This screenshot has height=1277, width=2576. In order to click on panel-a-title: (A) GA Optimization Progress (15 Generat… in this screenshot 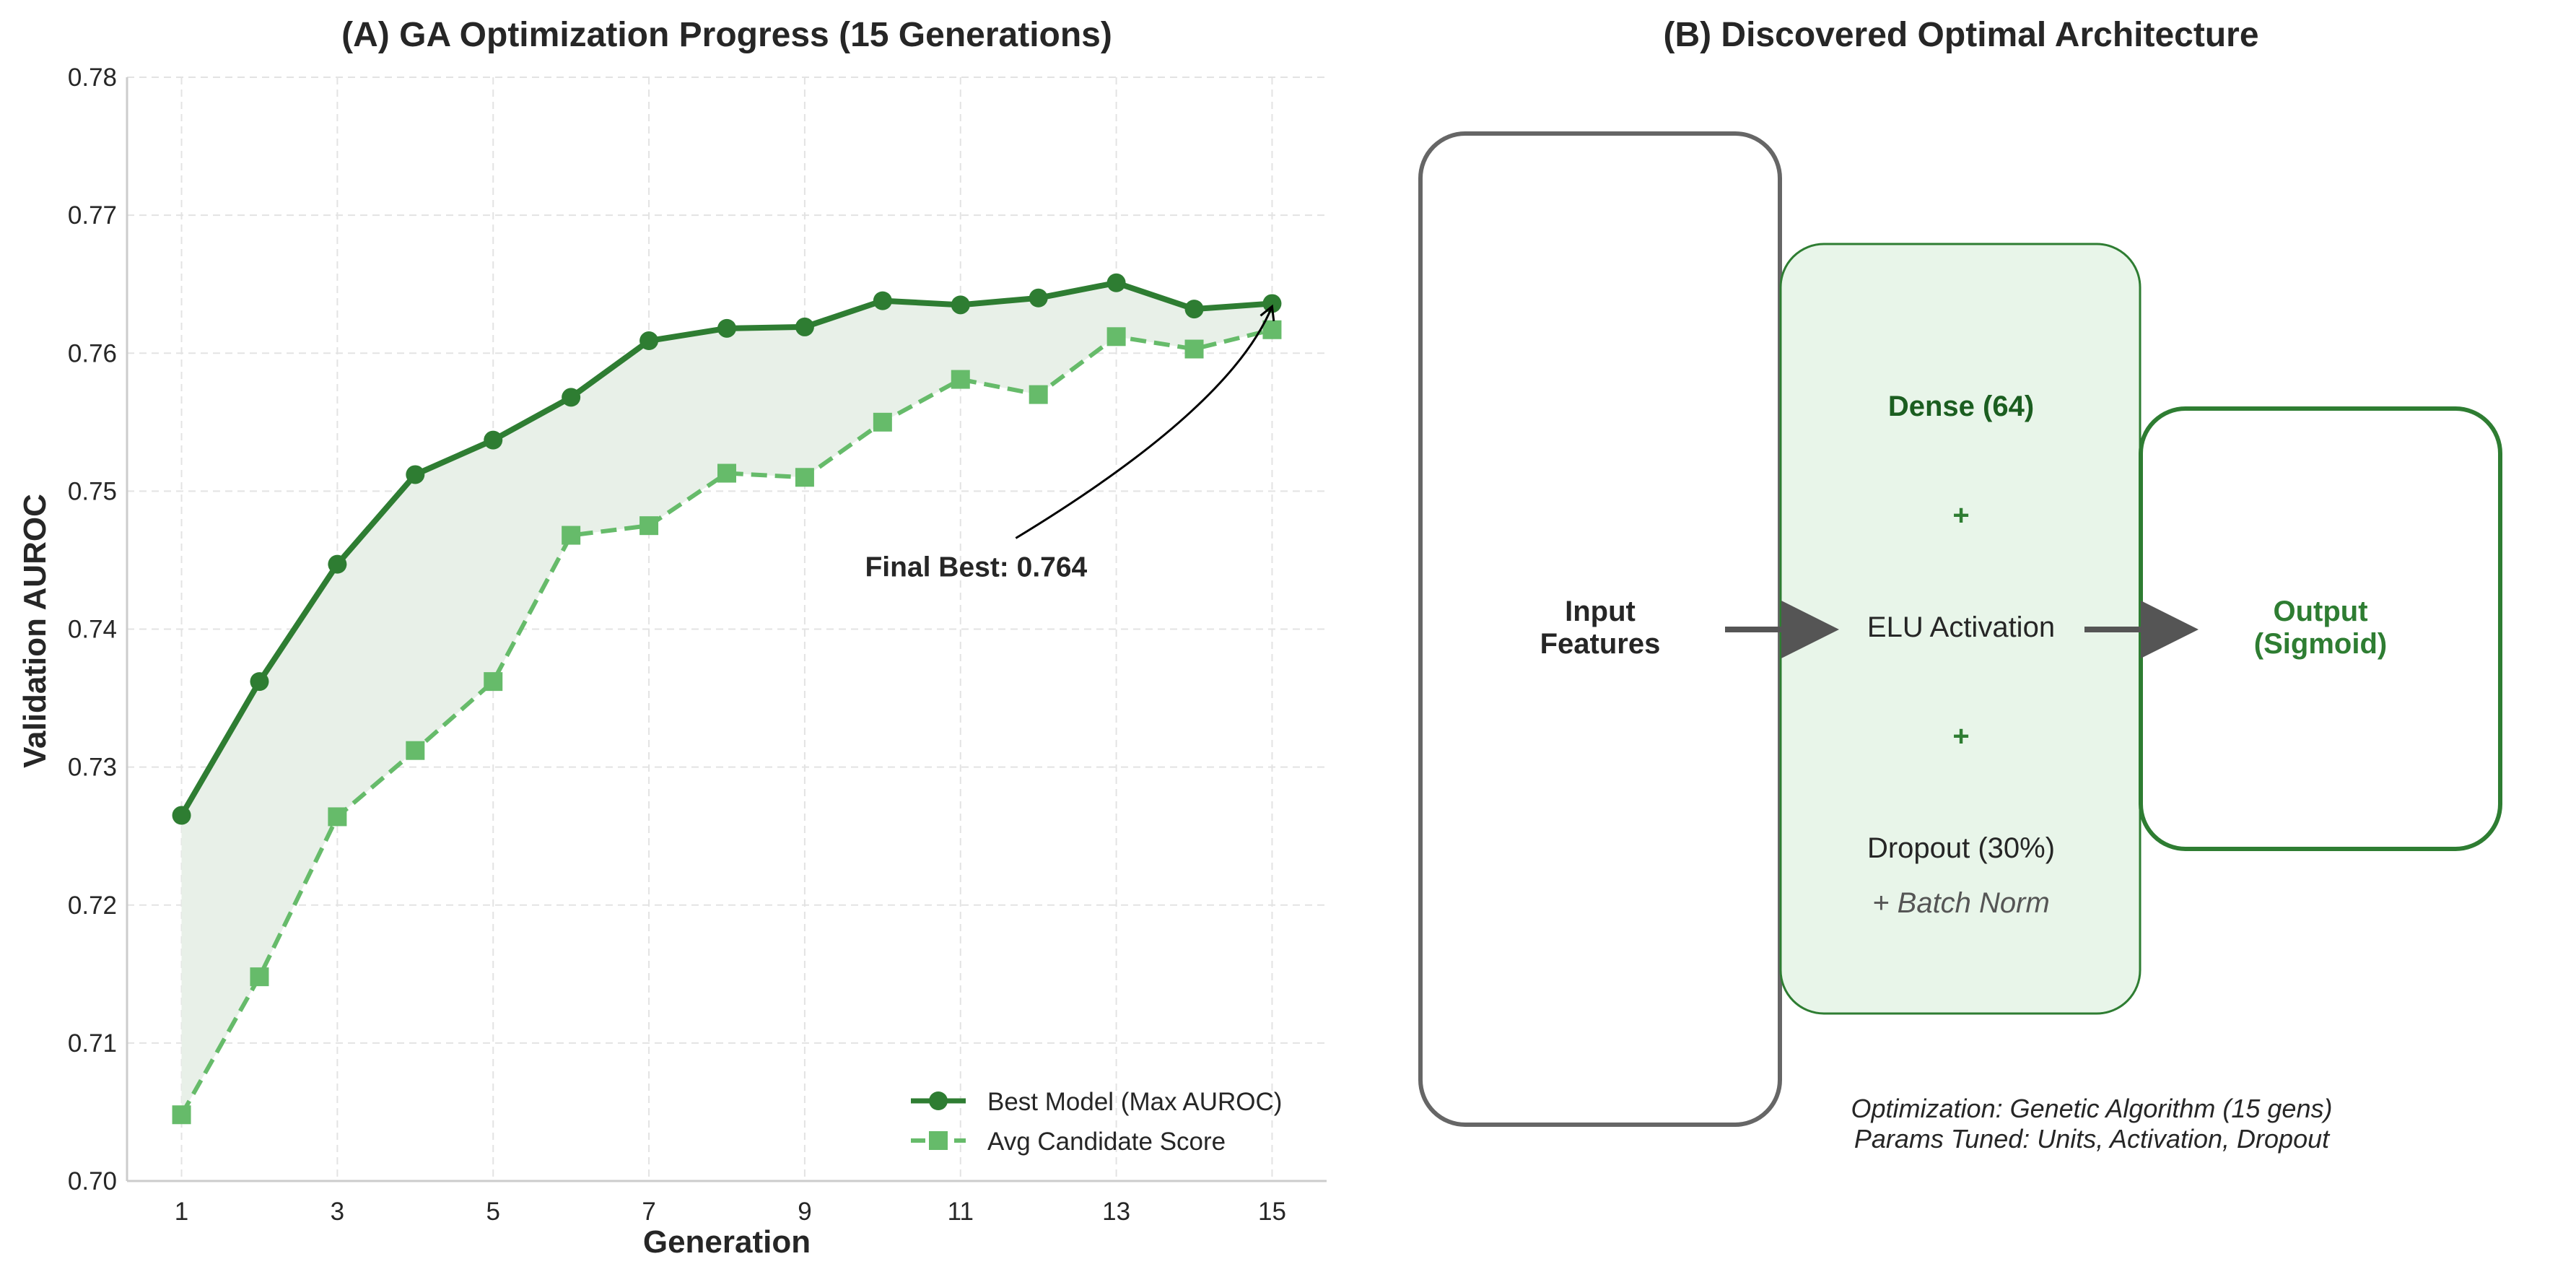, I will do `click(726, 35)`.